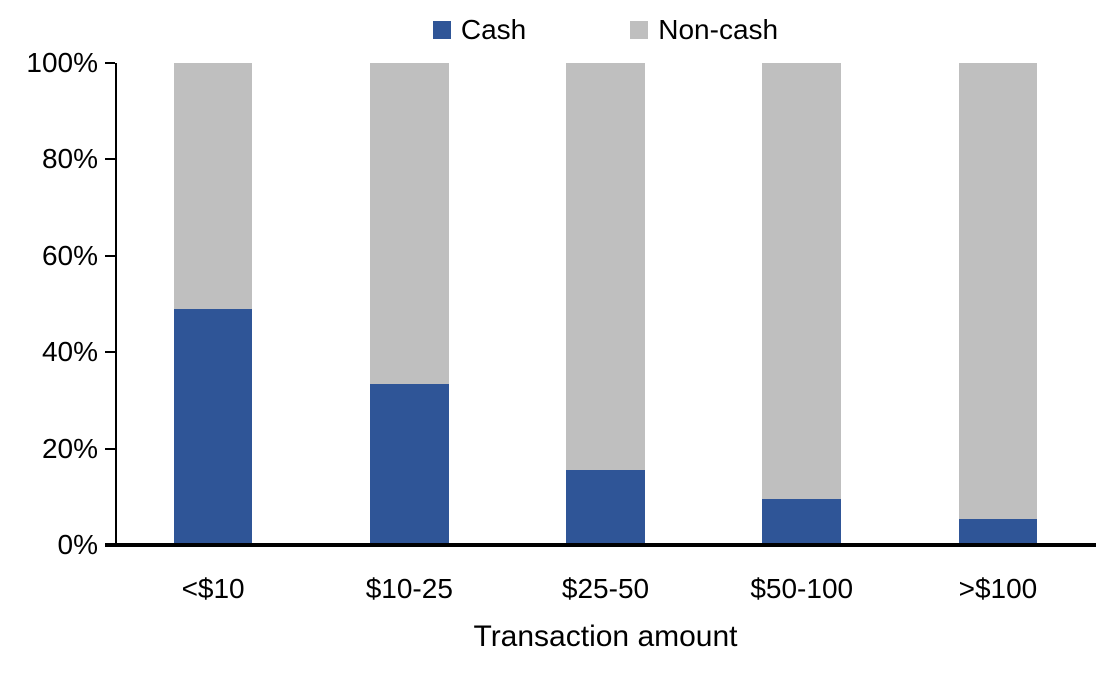 The image size is (1102, 673). Describe the element at coordinates (605, 30) in the screenshot. I see `chart-legend: Cash Non-cash` at that location.